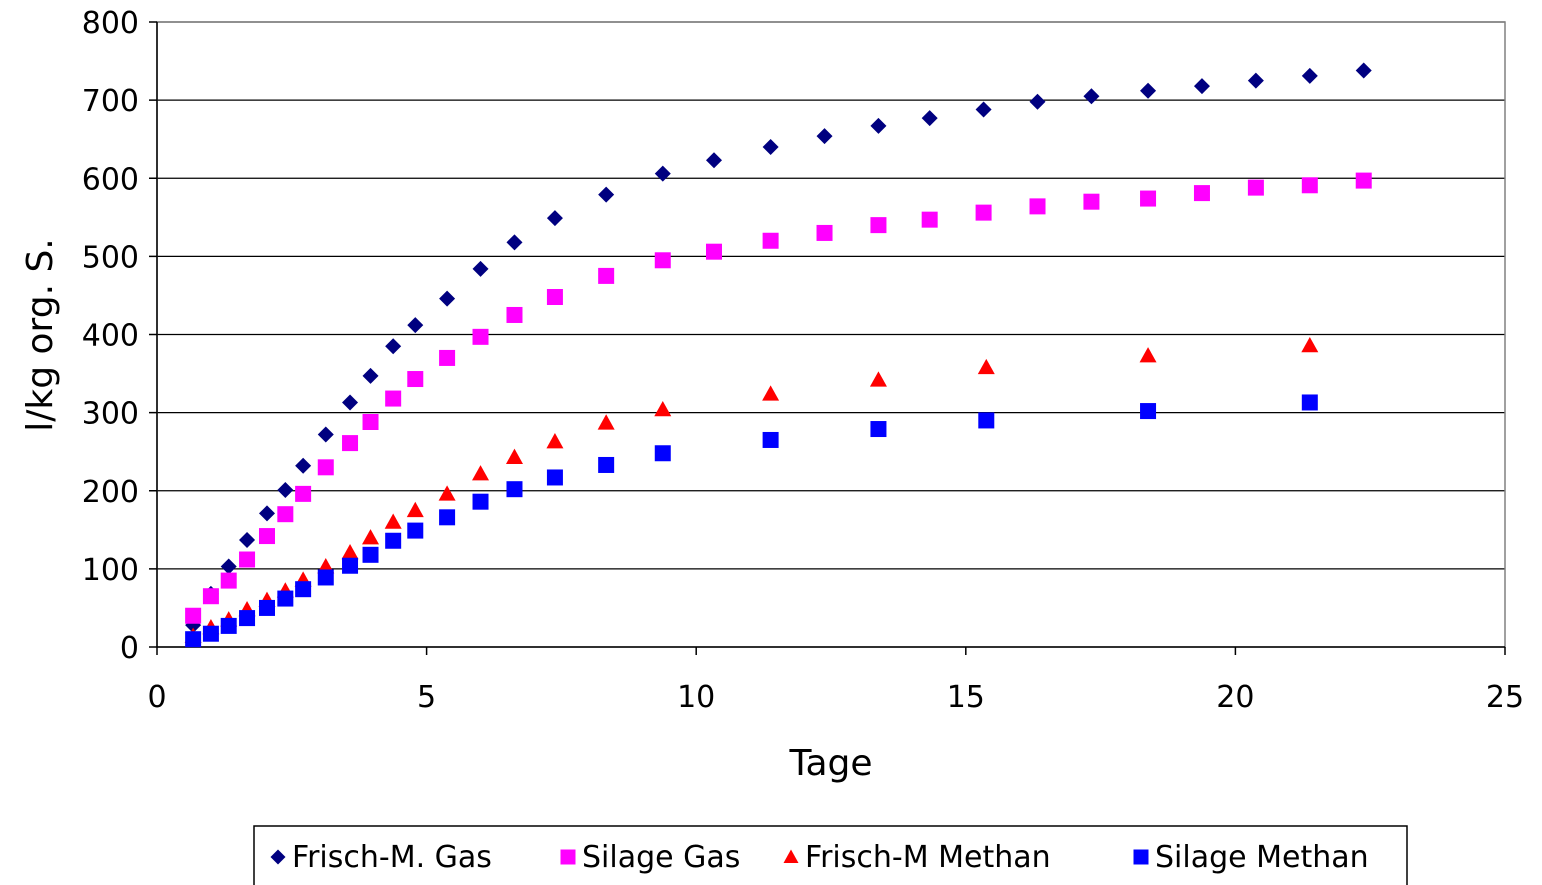 This screenshot has width=1542, height=885. What do you see at coordinates (830, 763) in the screenshot?
I see `x-axis-title: Tage` at bounding box center [830, 763].